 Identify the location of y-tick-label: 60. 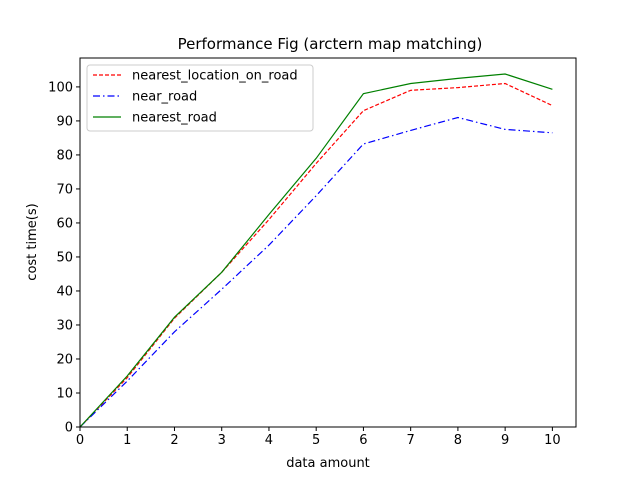
(64, 223).